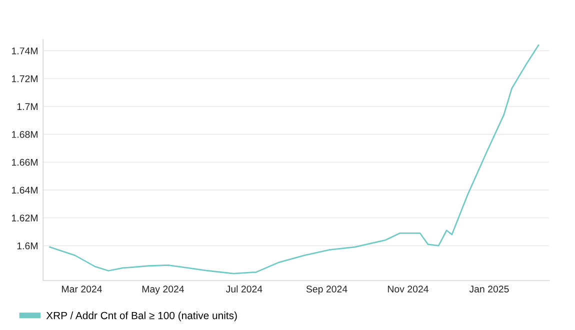  I want to click on x-tick-label: Nov 2024, so click(408, 289).